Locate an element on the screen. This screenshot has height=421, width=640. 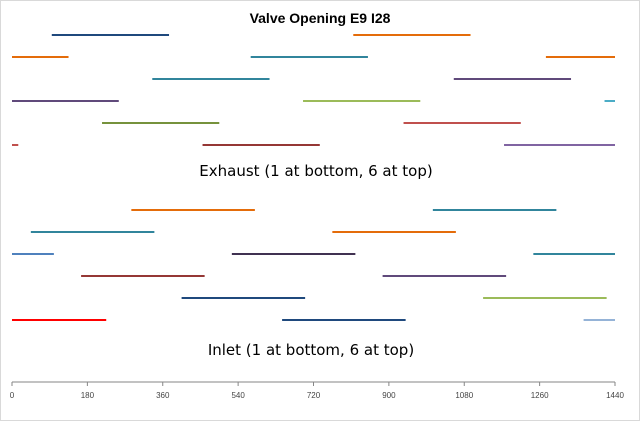
inlet-annotation: Inlet (1 at bottom, 6 at top) is located at coordinates (311, 350).